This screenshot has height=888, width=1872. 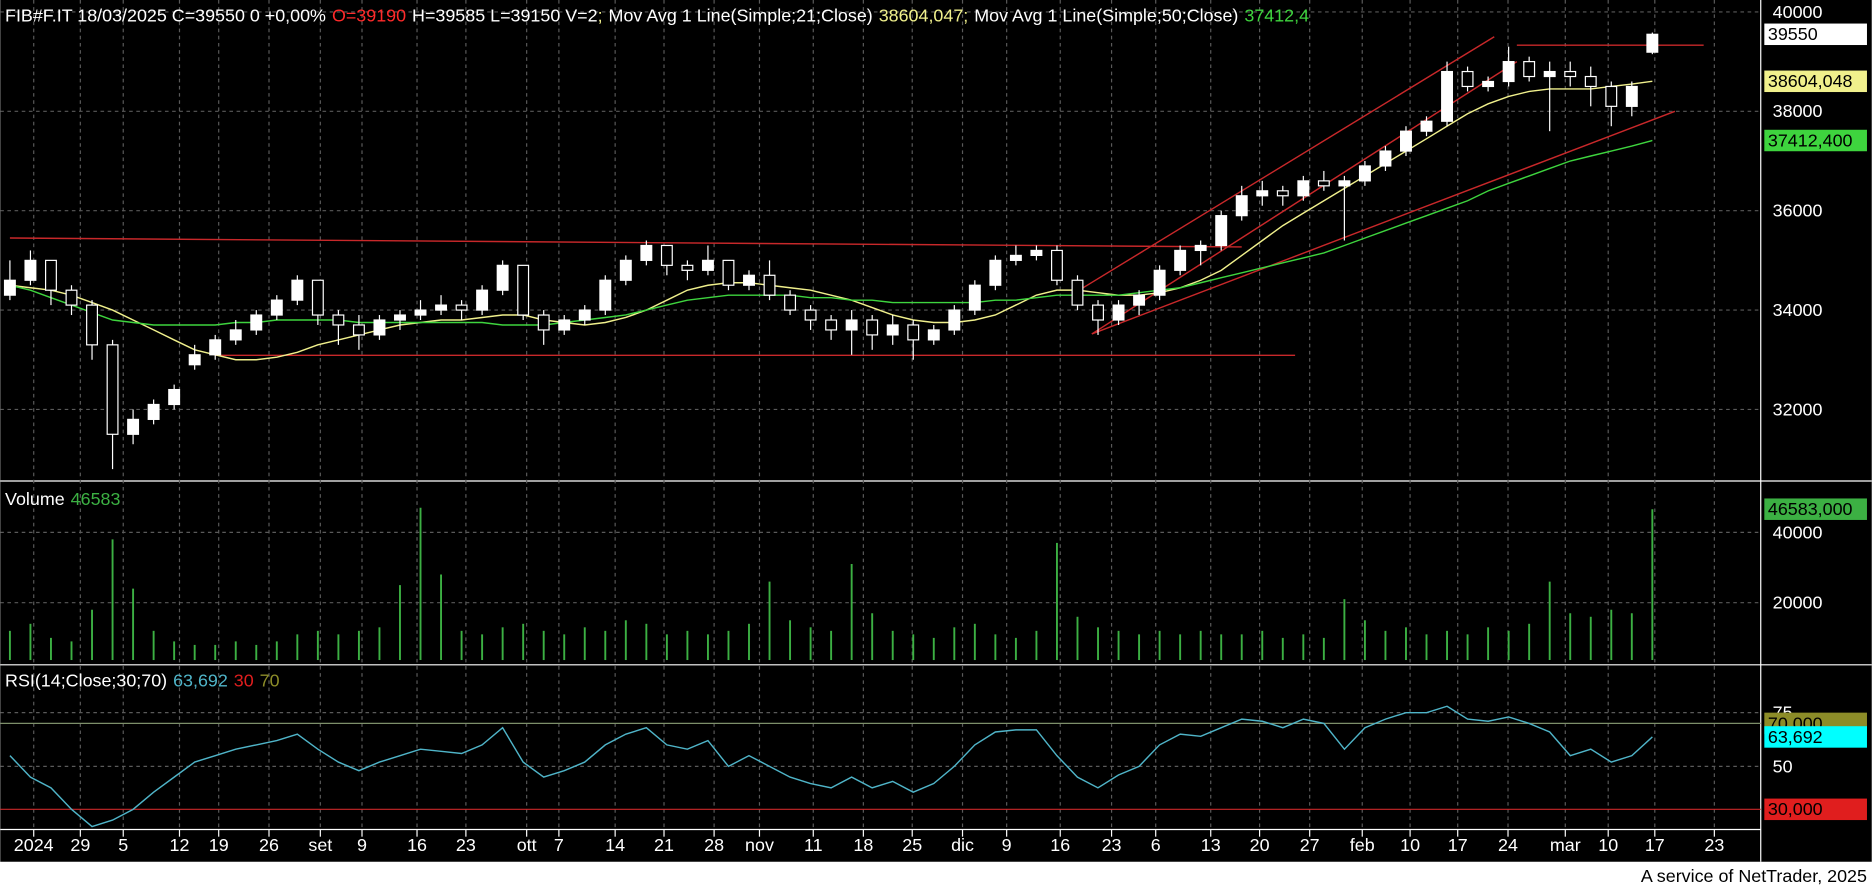 What do you see at coordinates (1288, 163) in the screenshot?
I see `trend-line` at bounding box center [1288, 163].